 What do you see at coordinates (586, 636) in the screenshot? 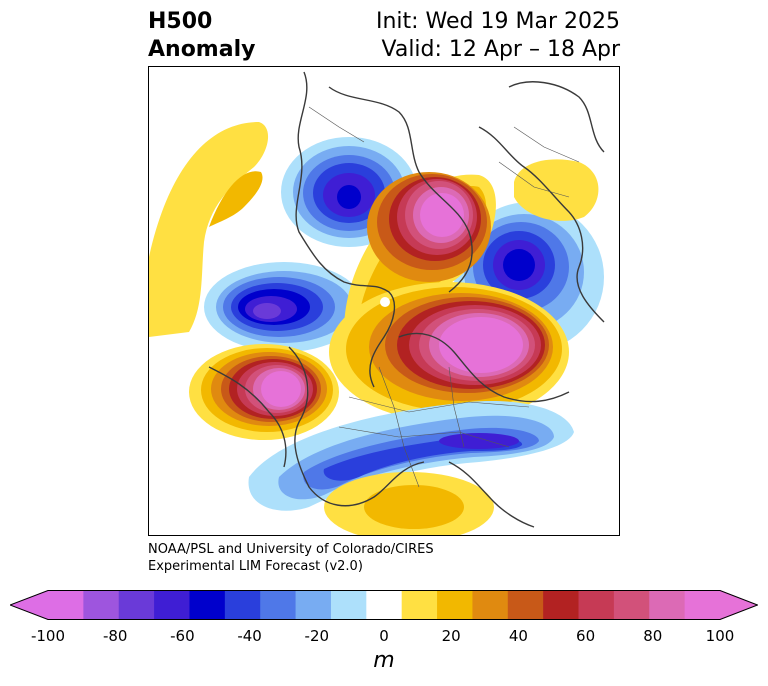
I see `colorbar-tick-label: 60` at bounding box center [586, 636].